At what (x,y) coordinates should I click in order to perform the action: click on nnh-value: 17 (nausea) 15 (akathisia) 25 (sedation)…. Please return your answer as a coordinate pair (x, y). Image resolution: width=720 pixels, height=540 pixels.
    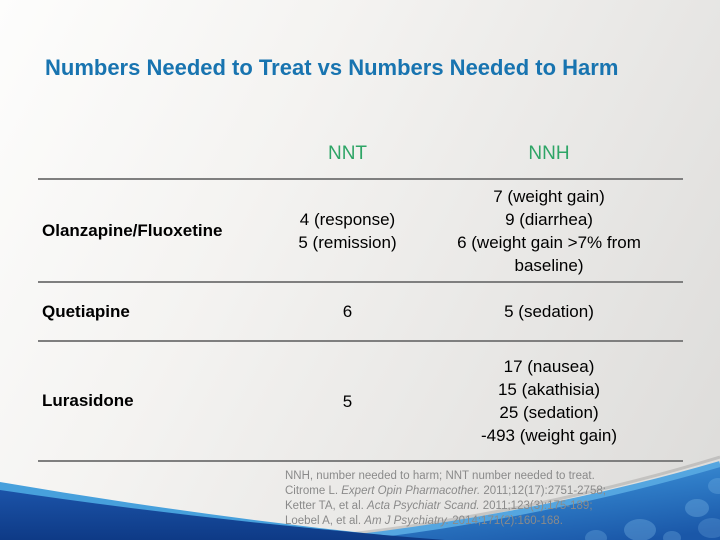
    Looking at the image, I should click on (549, 401).